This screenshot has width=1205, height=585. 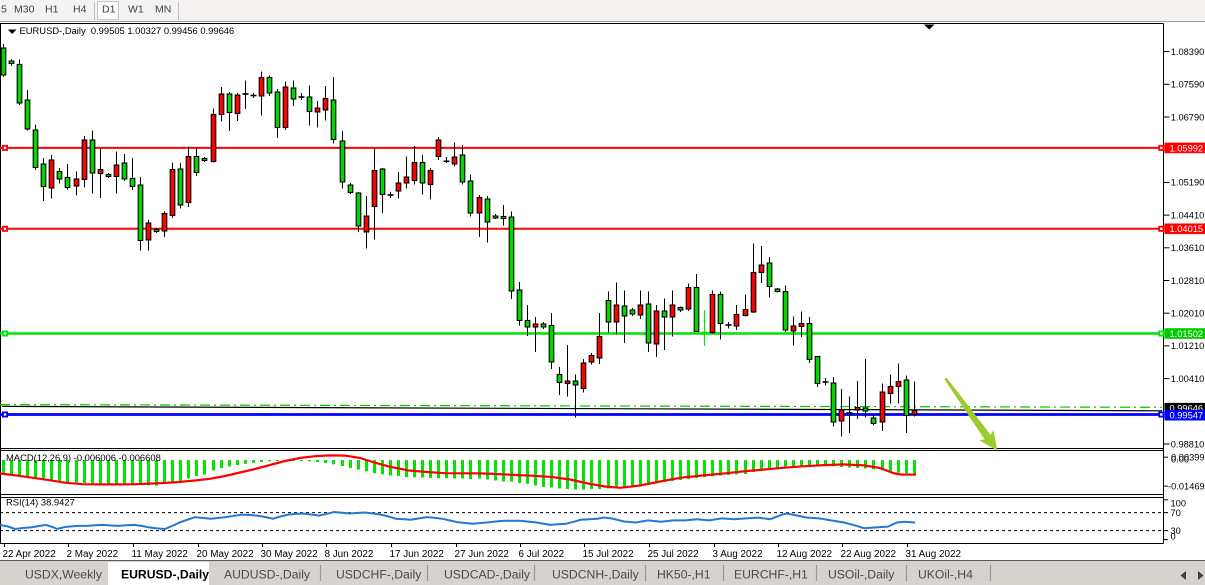 I want to click on svg-text: AUDUSD-,Daily, so click(x=267, y=575).